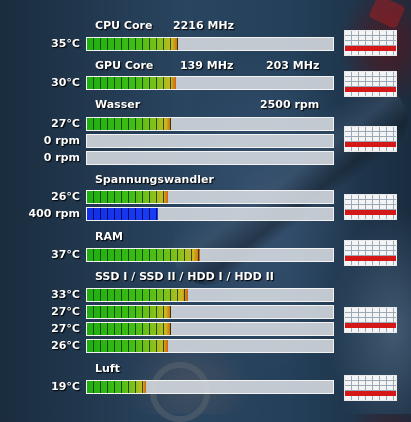 The height and width of the screenshot is (422, 411). I want to click on disks-history-graph, so click(370, 320).